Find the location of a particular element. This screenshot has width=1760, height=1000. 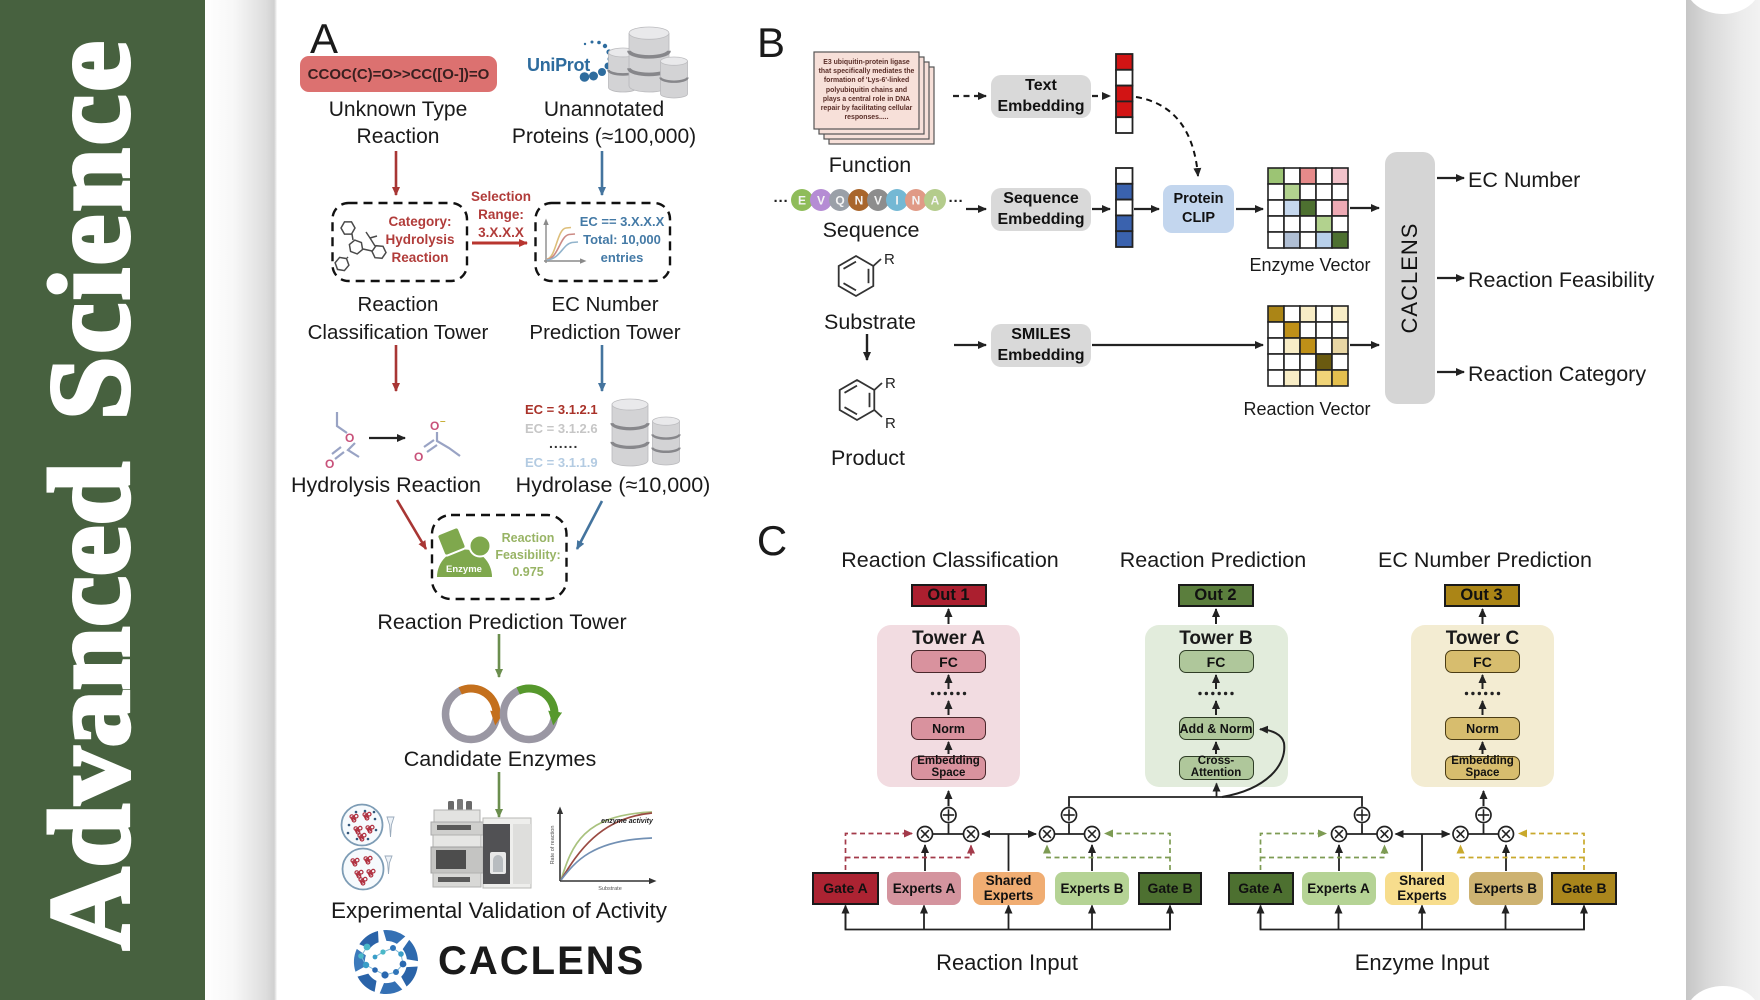

svg-text: A is located at coordinates (935, 201).